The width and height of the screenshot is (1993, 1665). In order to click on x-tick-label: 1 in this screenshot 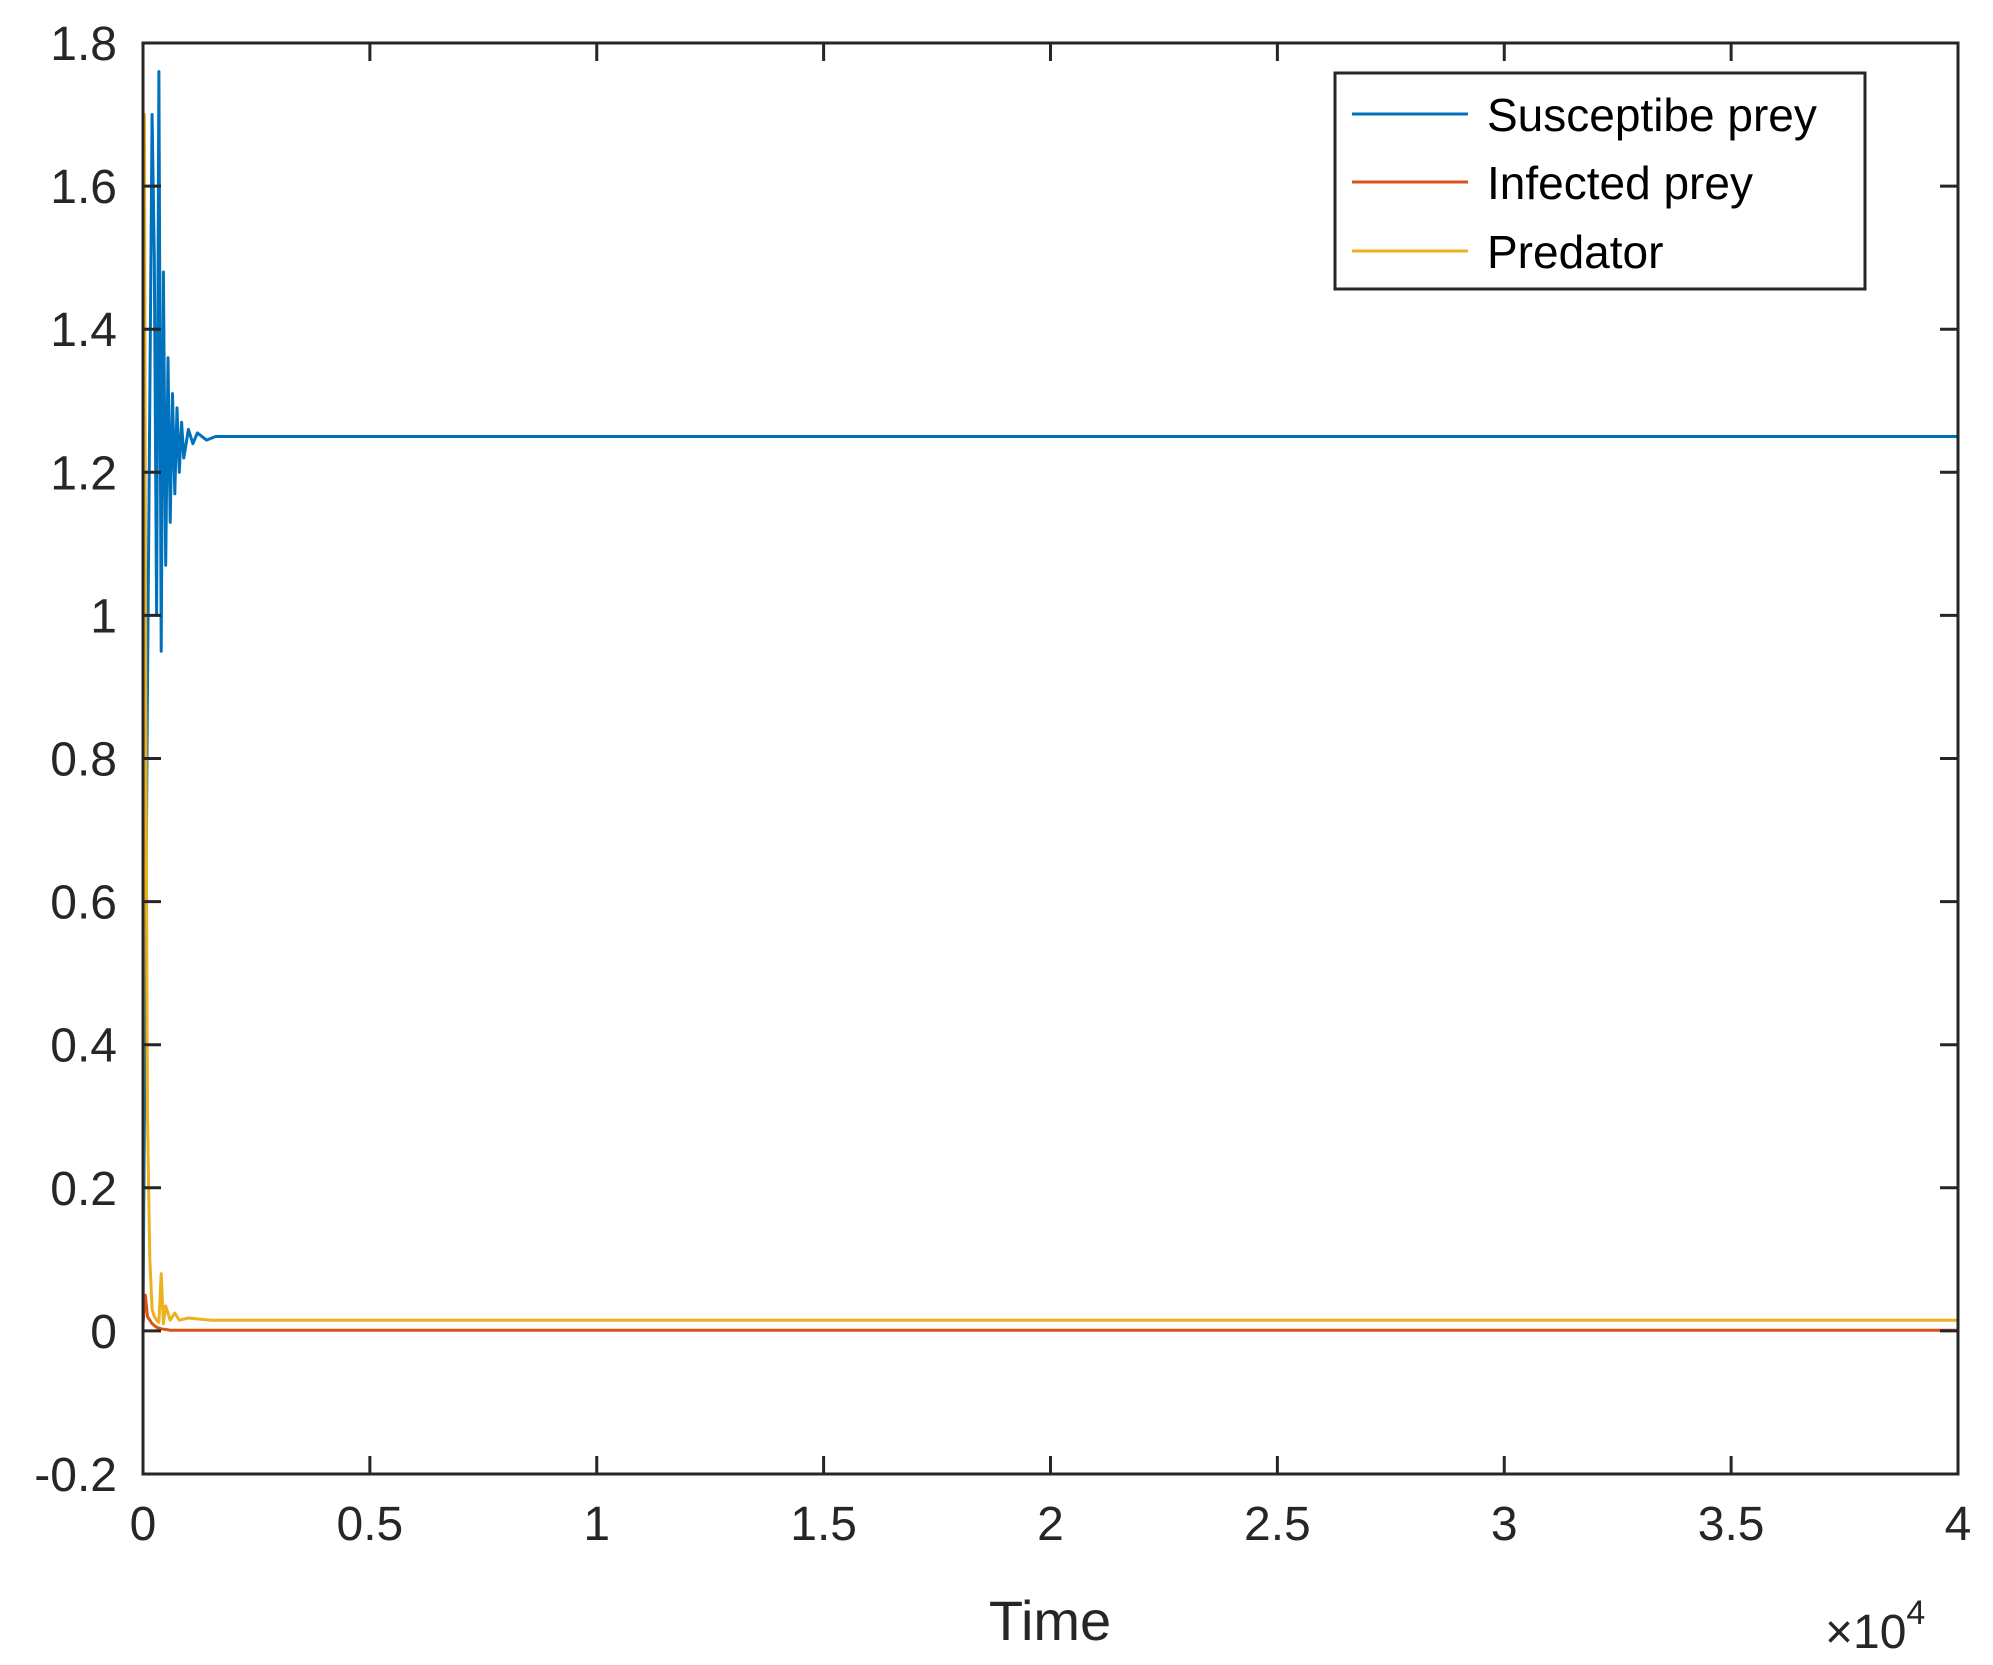, I will do `click(596, 1524)`.